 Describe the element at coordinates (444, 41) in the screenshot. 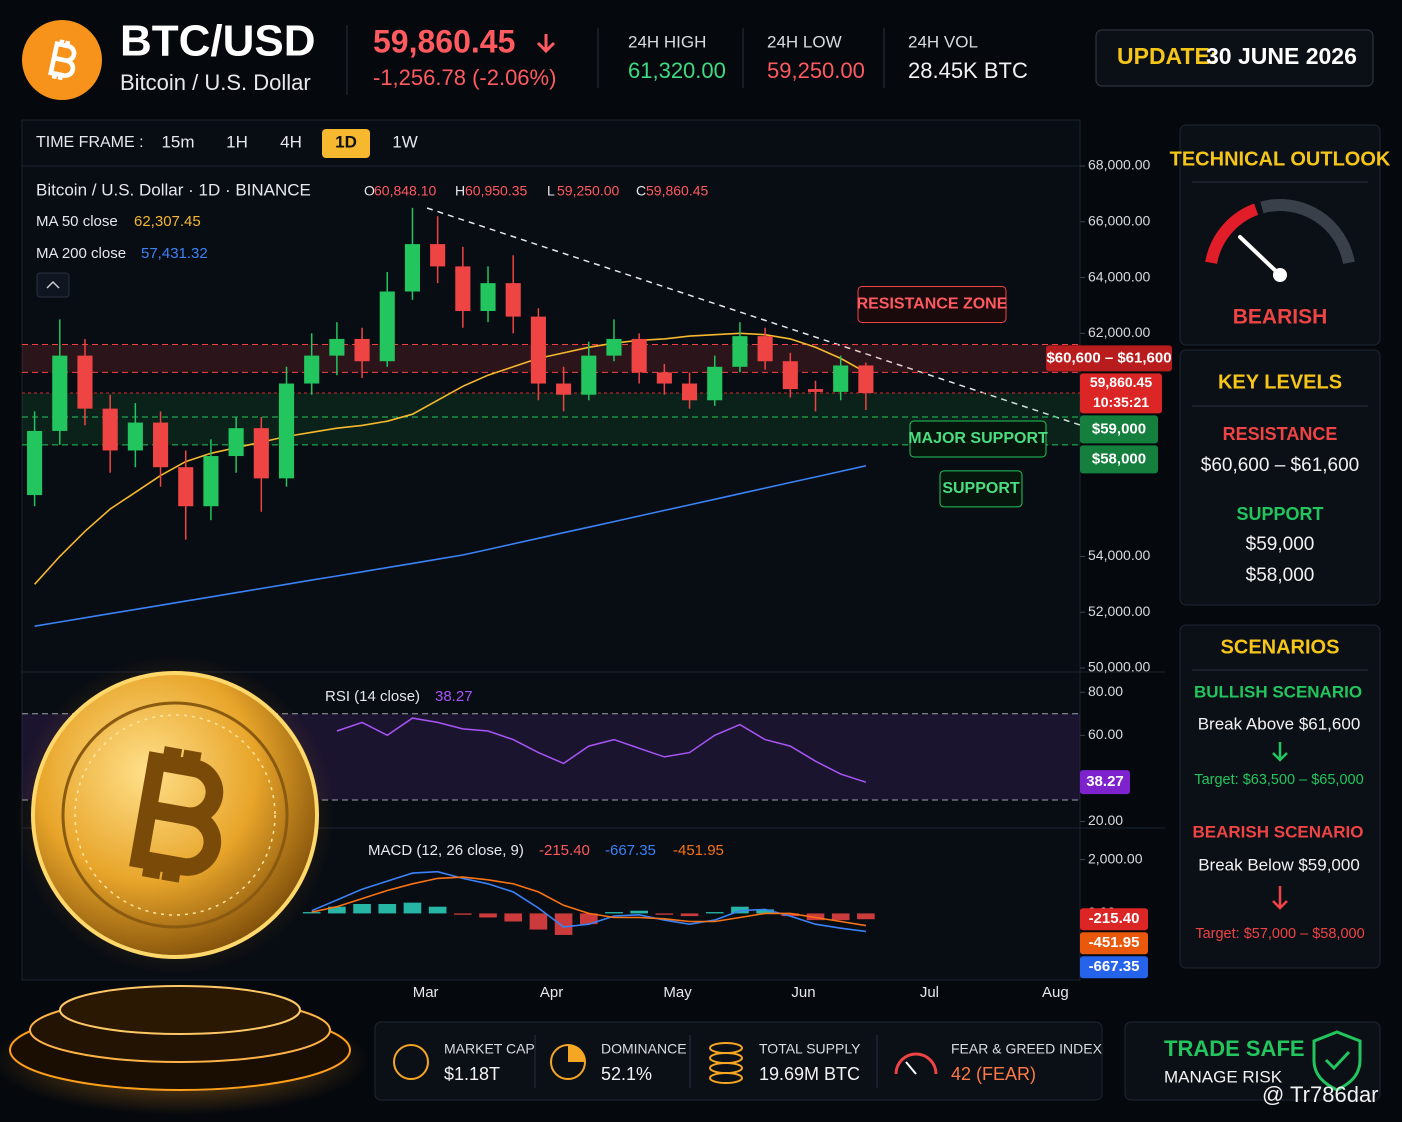

I see `price: 59,860.45` at that location.